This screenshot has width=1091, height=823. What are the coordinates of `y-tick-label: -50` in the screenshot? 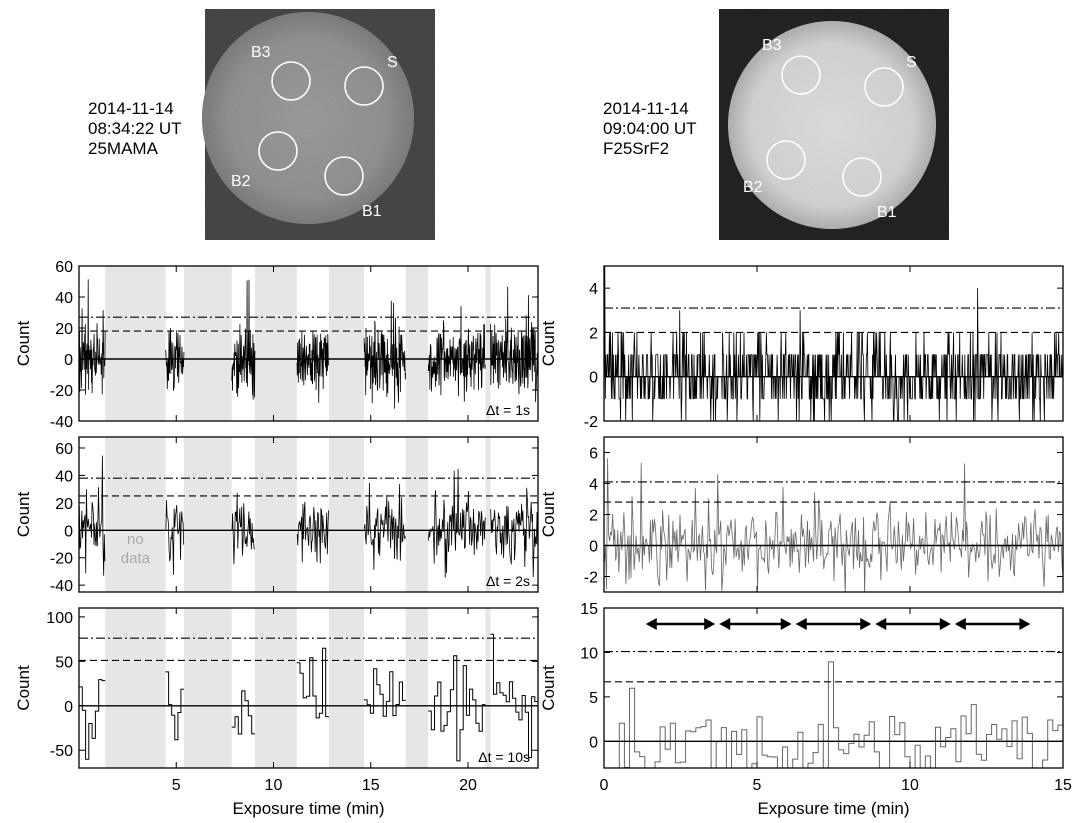 It's located at (61, 751).